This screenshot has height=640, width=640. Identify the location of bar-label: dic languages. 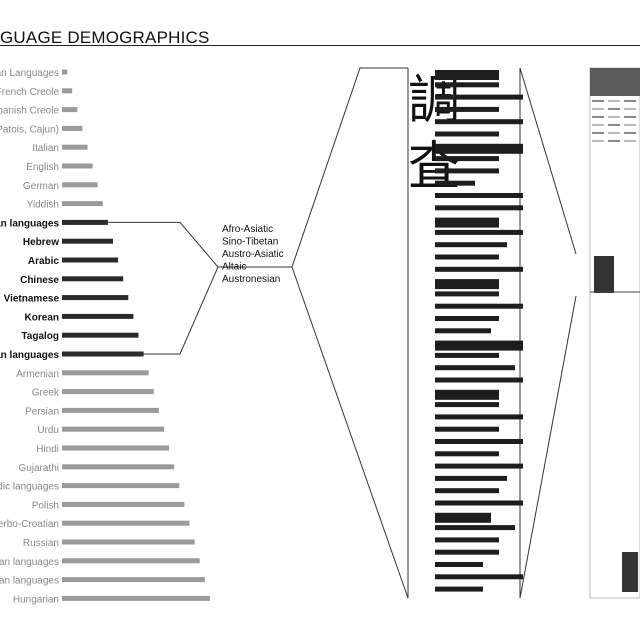
(29, 487).